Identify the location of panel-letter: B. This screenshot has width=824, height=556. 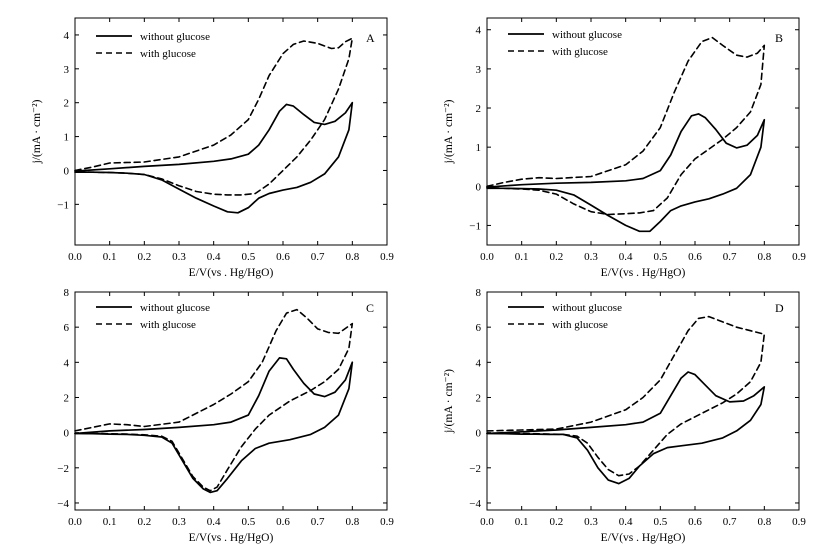
(779, 38).